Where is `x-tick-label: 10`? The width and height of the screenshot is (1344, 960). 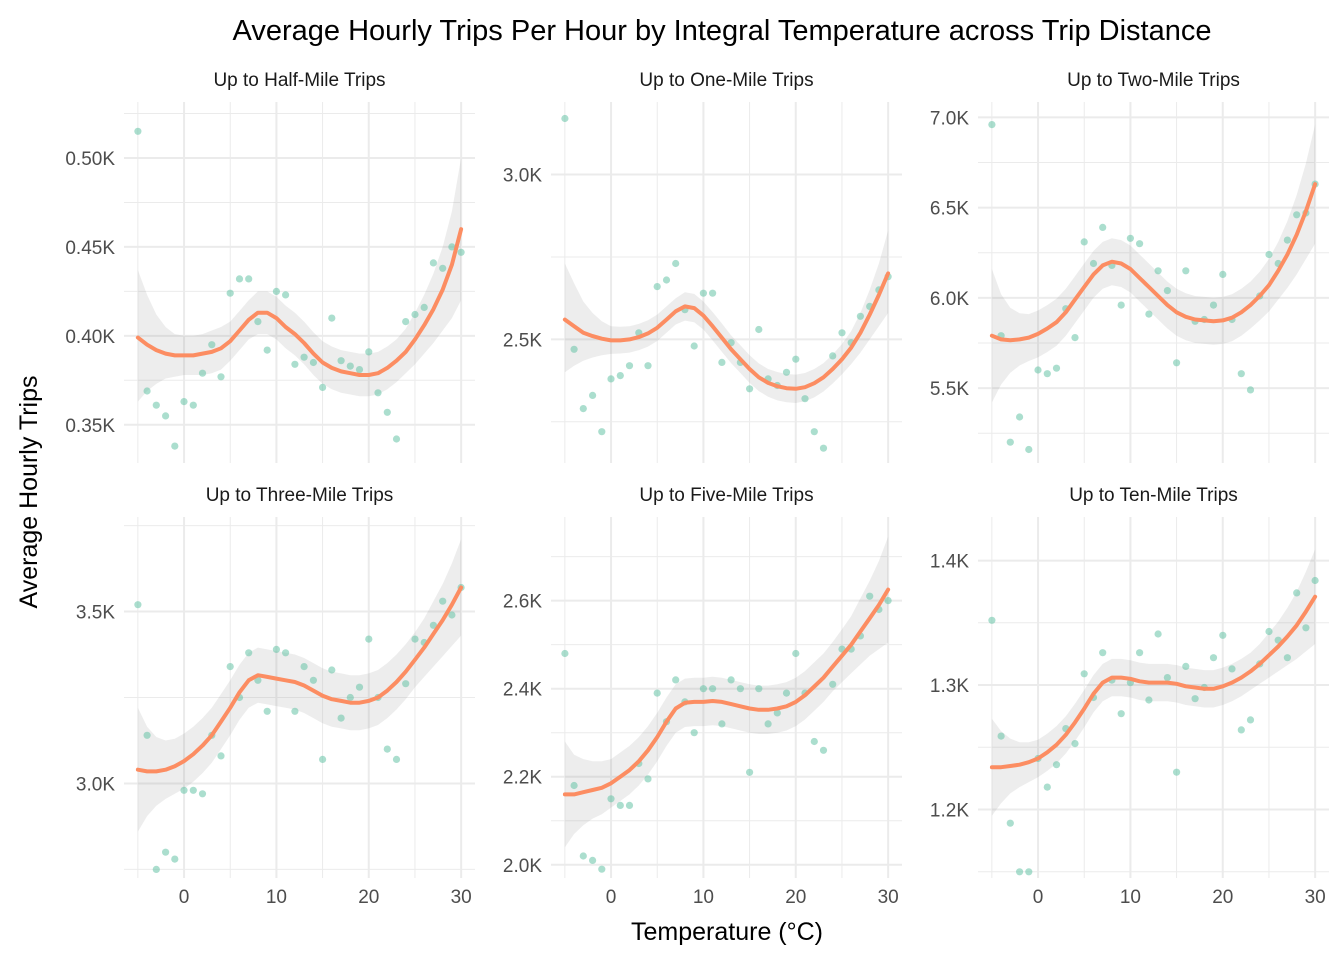 x-tick-label: 10 is located at coordinates (1130, 897).